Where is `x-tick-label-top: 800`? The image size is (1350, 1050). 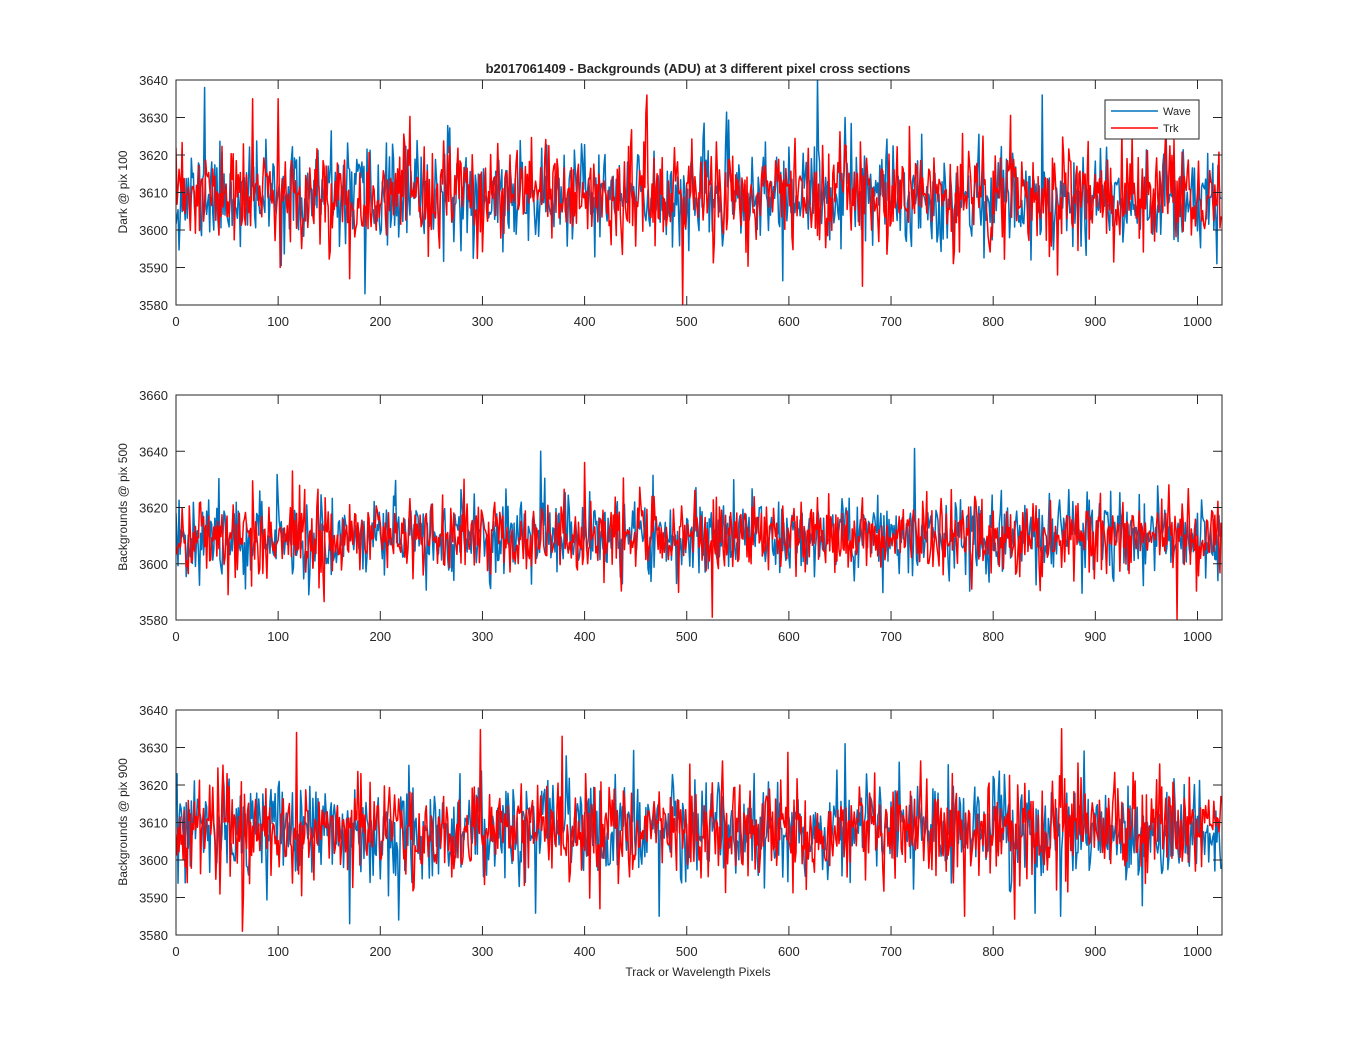
x-tick-label-top: 800 is located at coordinates (993, 321).